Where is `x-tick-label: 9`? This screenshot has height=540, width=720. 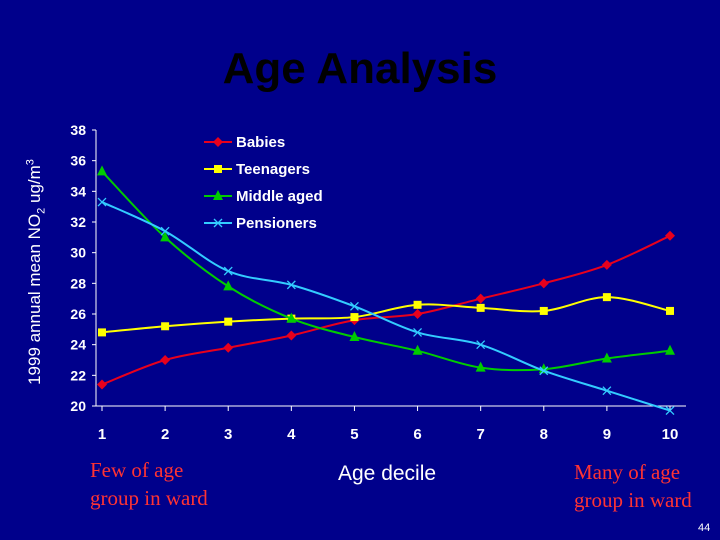
x-tick-label: 9 is located at coordinates (607, 434).